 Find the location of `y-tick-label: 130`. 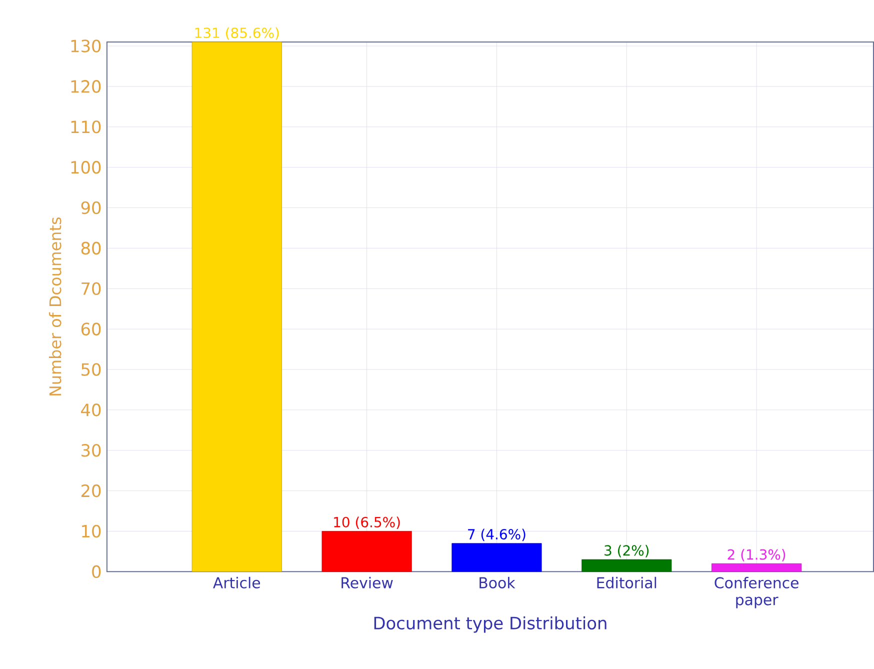

y-tick-label: 130 is located at coordinates (86, 46).